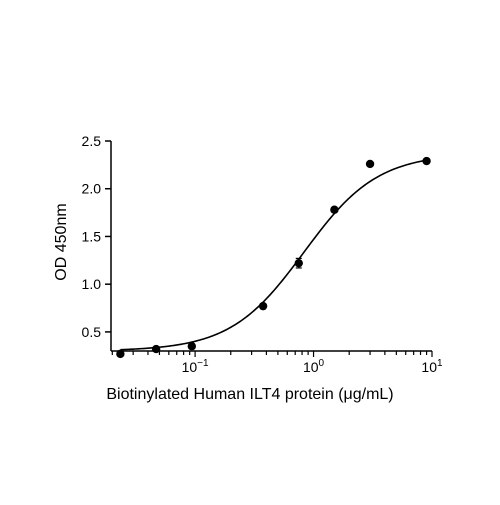 Image resolution: width=500 pixels, height=505 pixels. I want to click on x-tick-label: 10⁻¹, so click(195, 366).